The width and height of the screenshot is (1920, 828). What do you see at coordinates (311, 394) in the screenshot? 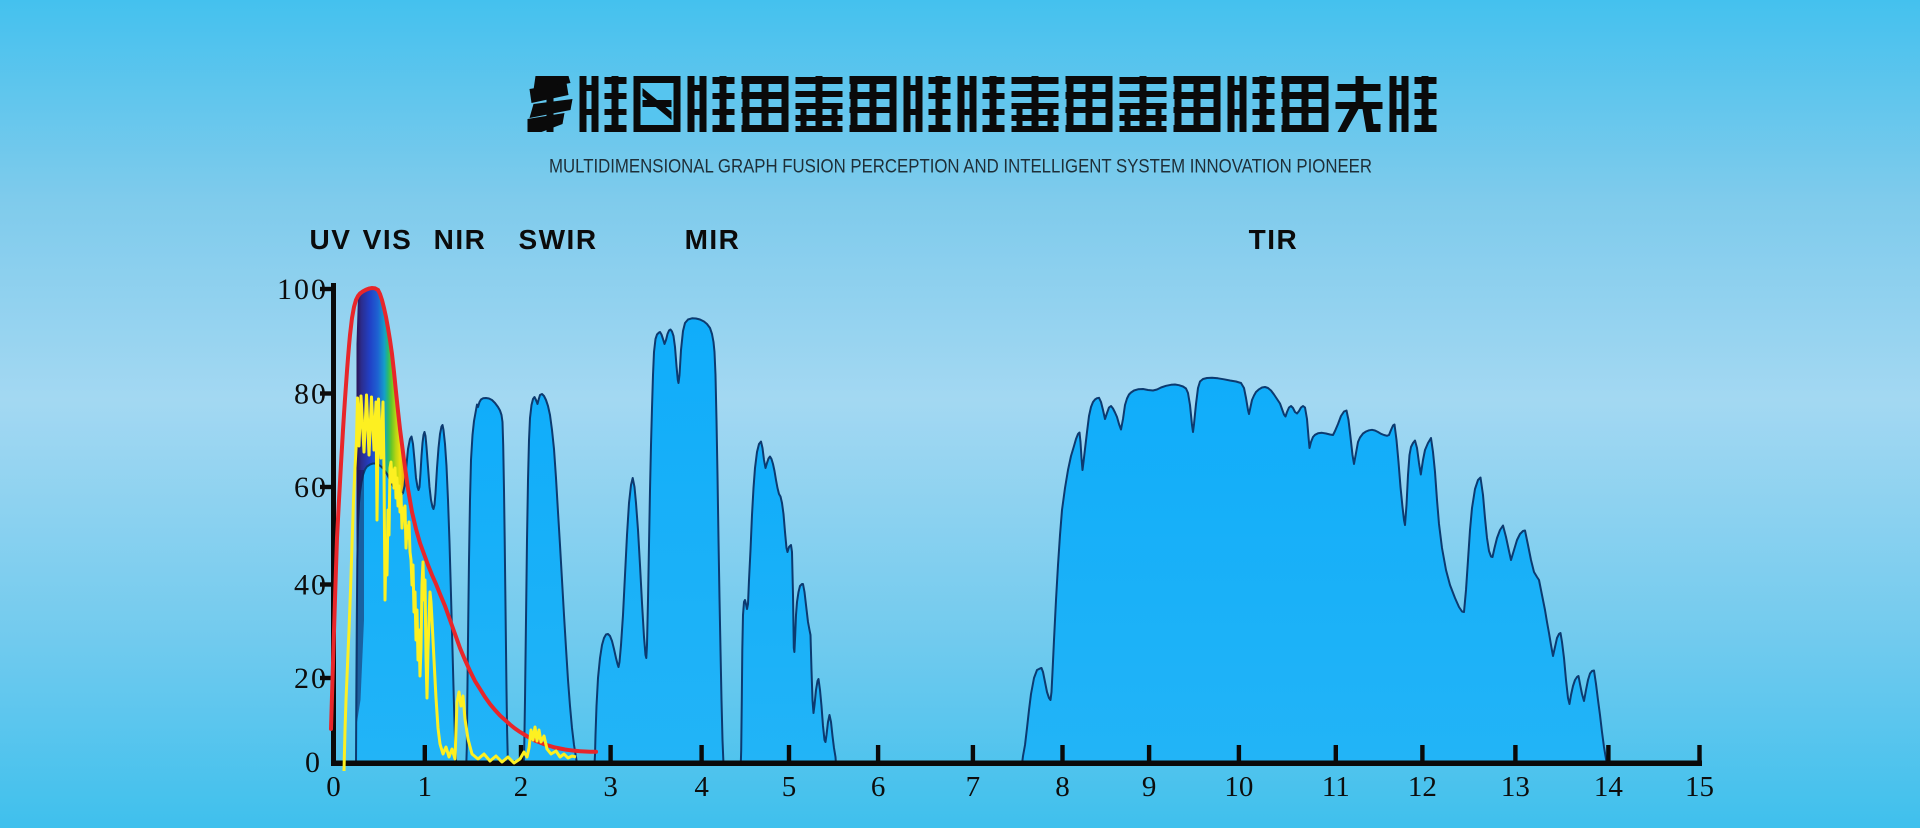
I see `svg-text: 80` at bounding box center [311, 394].